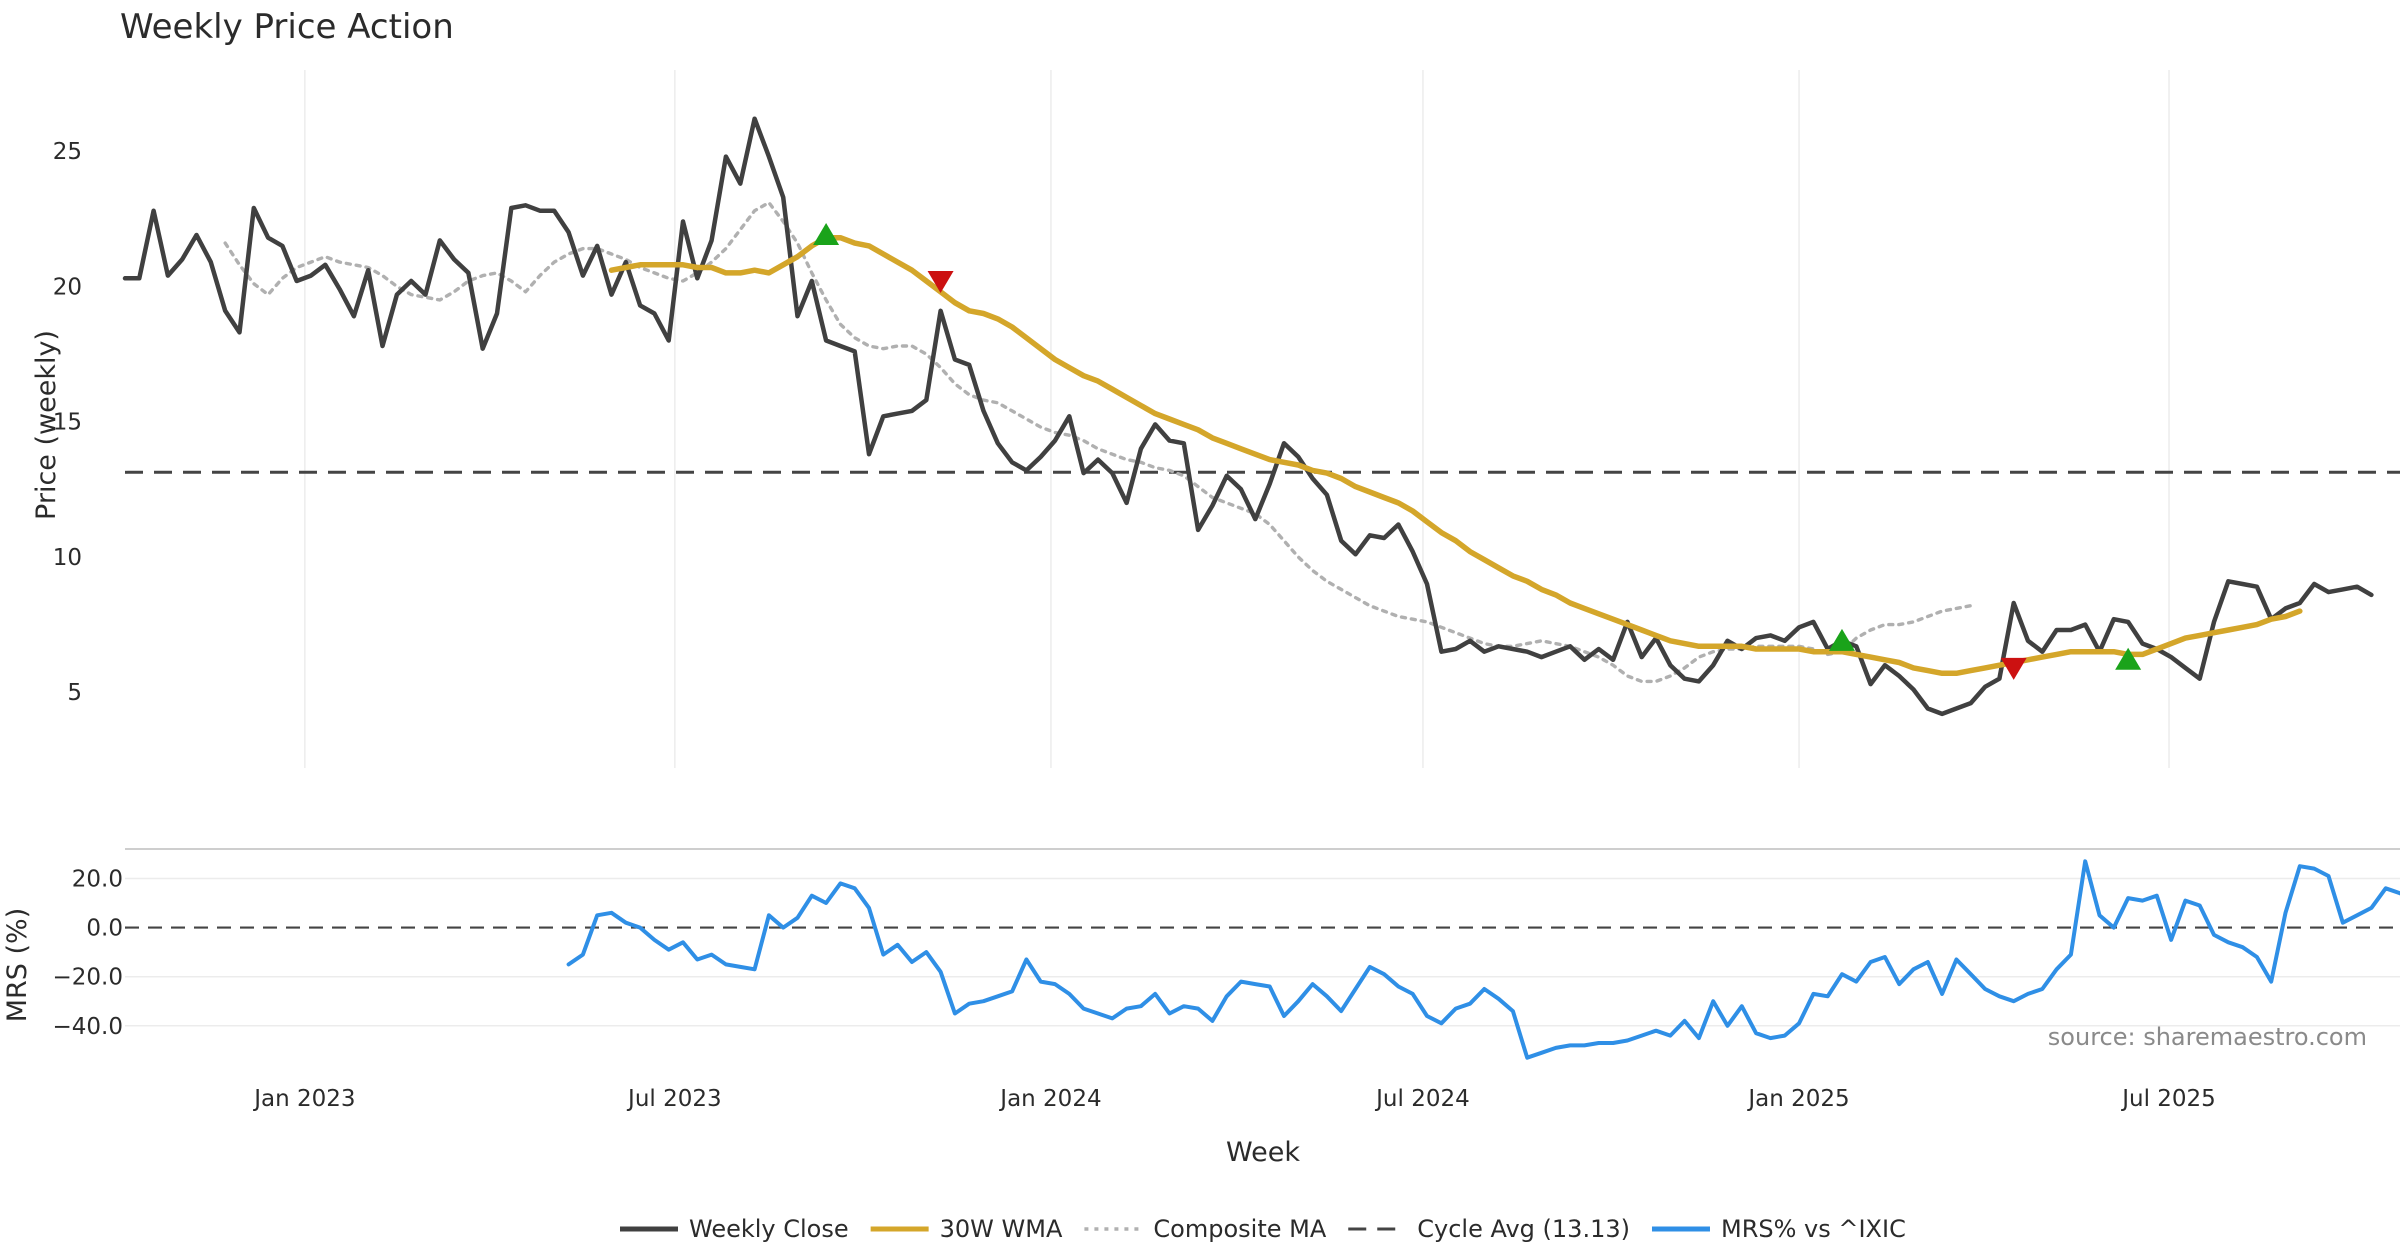 The image size is (2400, 1260). What do you see at coordinates (88, 978) in the screenshot?
I see `mrs-y-tick-label: −20.0` at bounding box center [88, 978].